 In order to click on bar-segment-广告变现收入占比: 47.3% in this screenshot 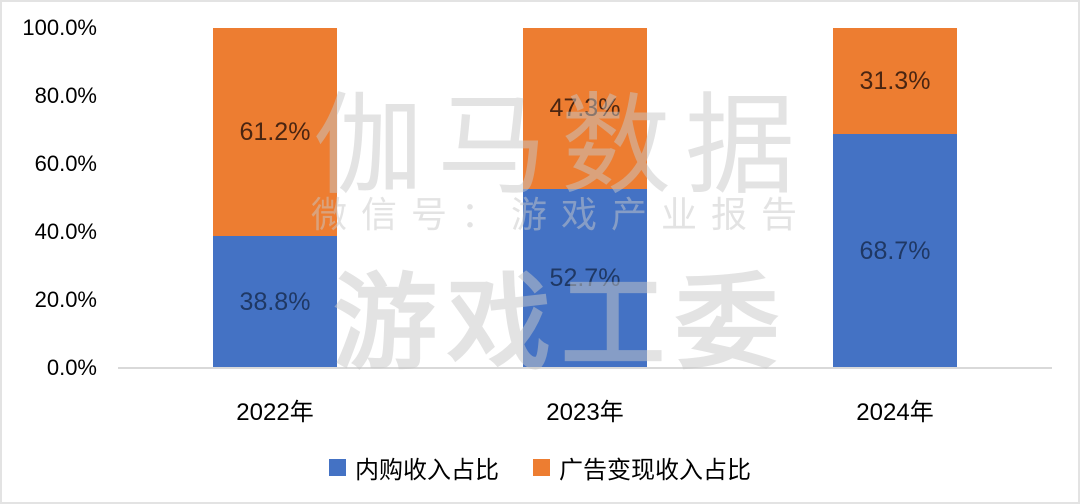, I will do `click(585, 108)`.